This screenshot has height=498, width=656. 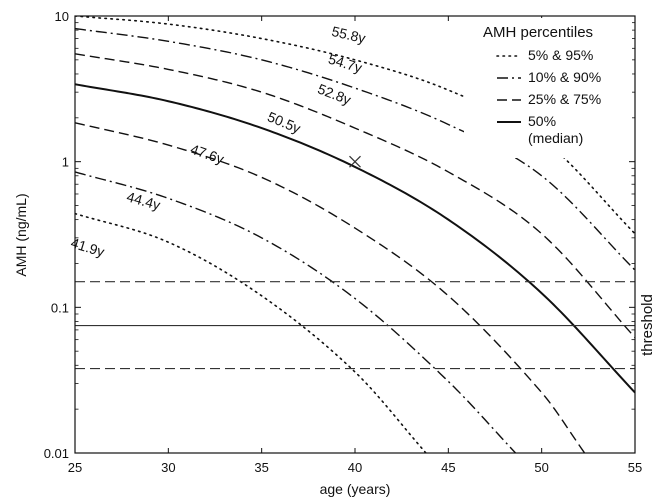 I want to click on curve-label-p25: 47.6y, so click(x=208, y=154).